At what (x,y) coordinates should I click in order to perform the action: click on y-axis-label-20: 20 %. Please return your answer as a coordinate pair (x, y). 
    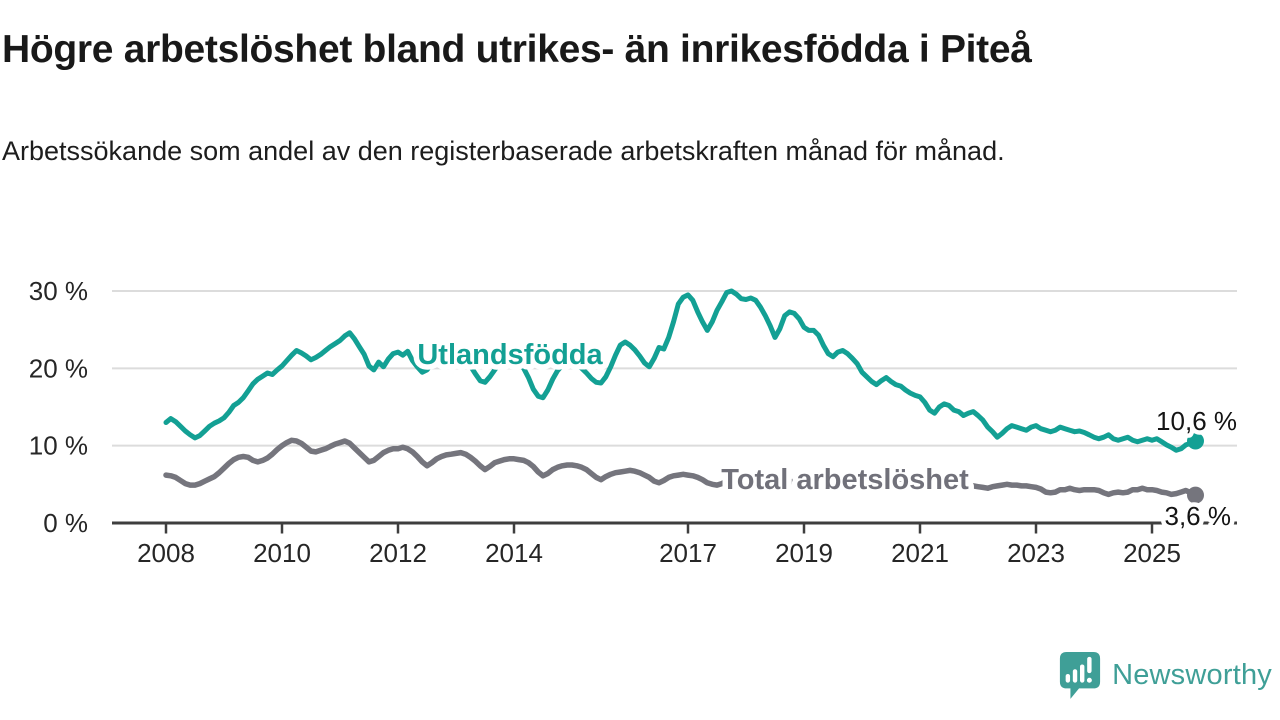
    Looking at the image, I should click on (58, 368).